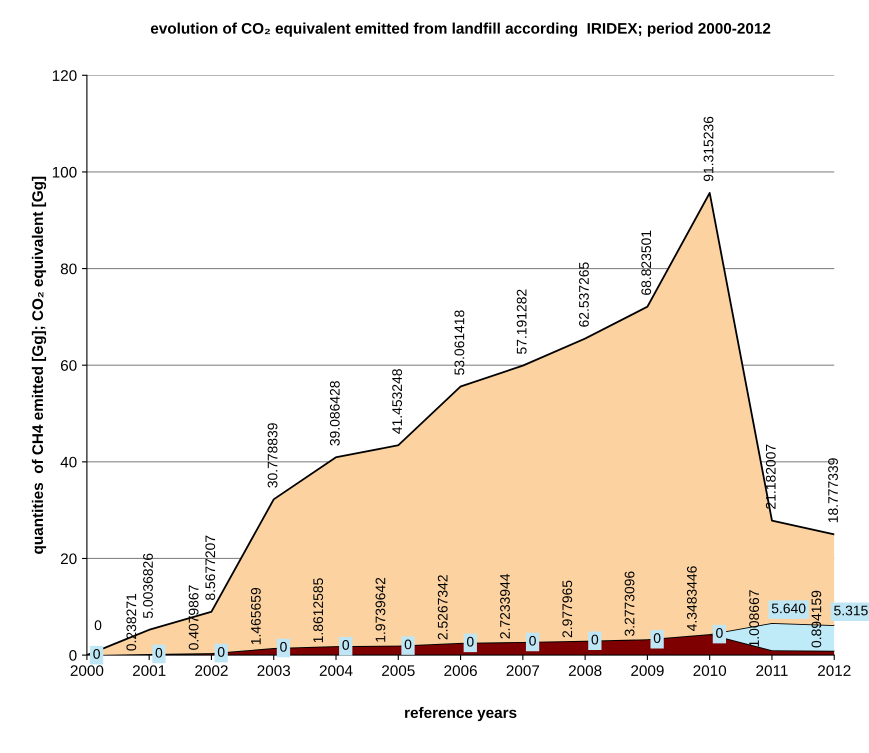  Describe the element at coordinates (64, 172) in the screenshot. I see `y-tick-label: 100` at that location.